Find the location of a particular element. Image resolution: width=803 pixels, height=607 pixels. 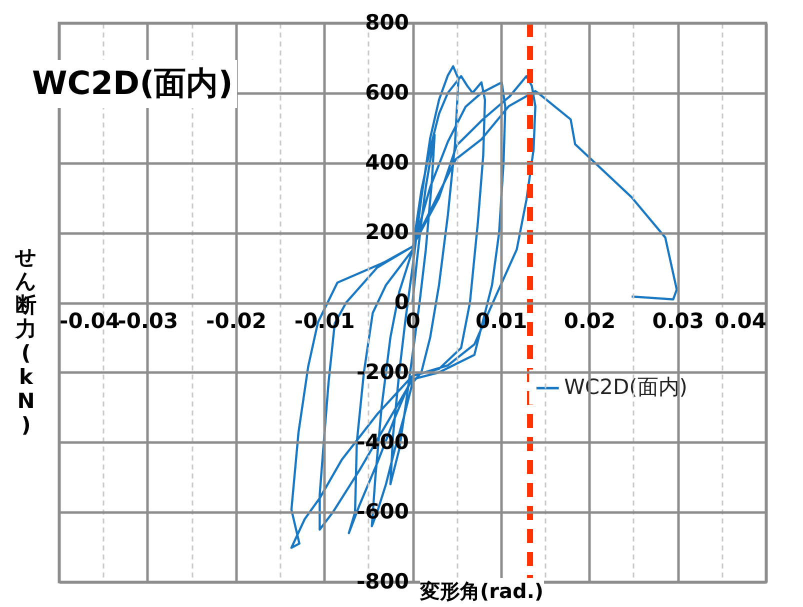

x-tick-label: 0.02 is located at coordinates (590, 321).